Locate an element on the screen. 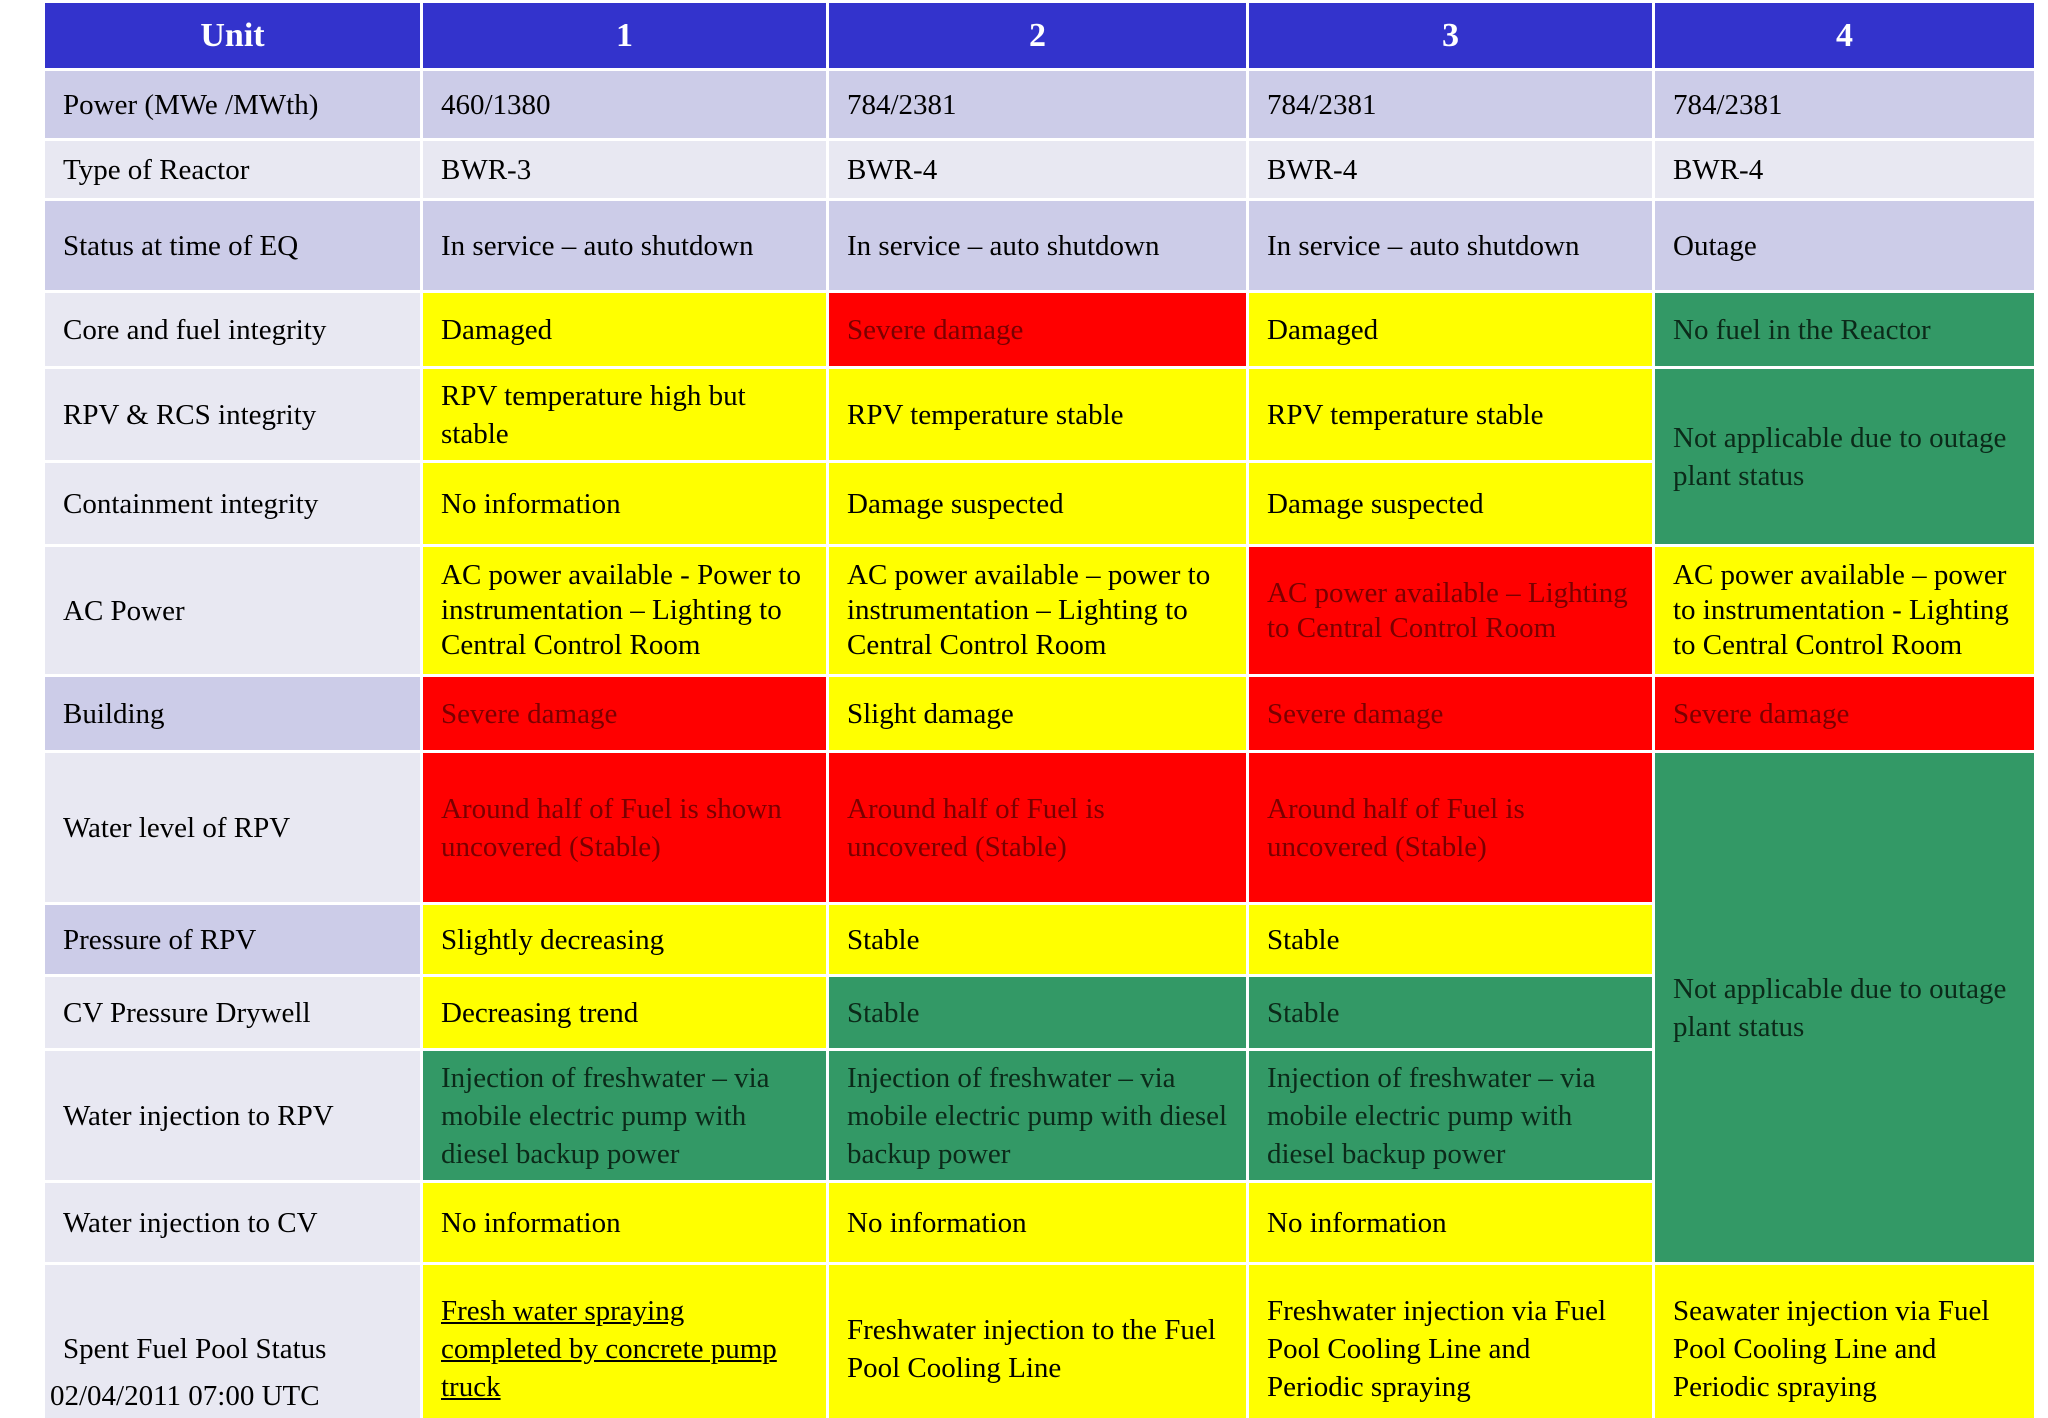 This screenshot has width=2048, height=1418. cell-unit-2: RPV temperature stable is located at coordinates (1037, 414).